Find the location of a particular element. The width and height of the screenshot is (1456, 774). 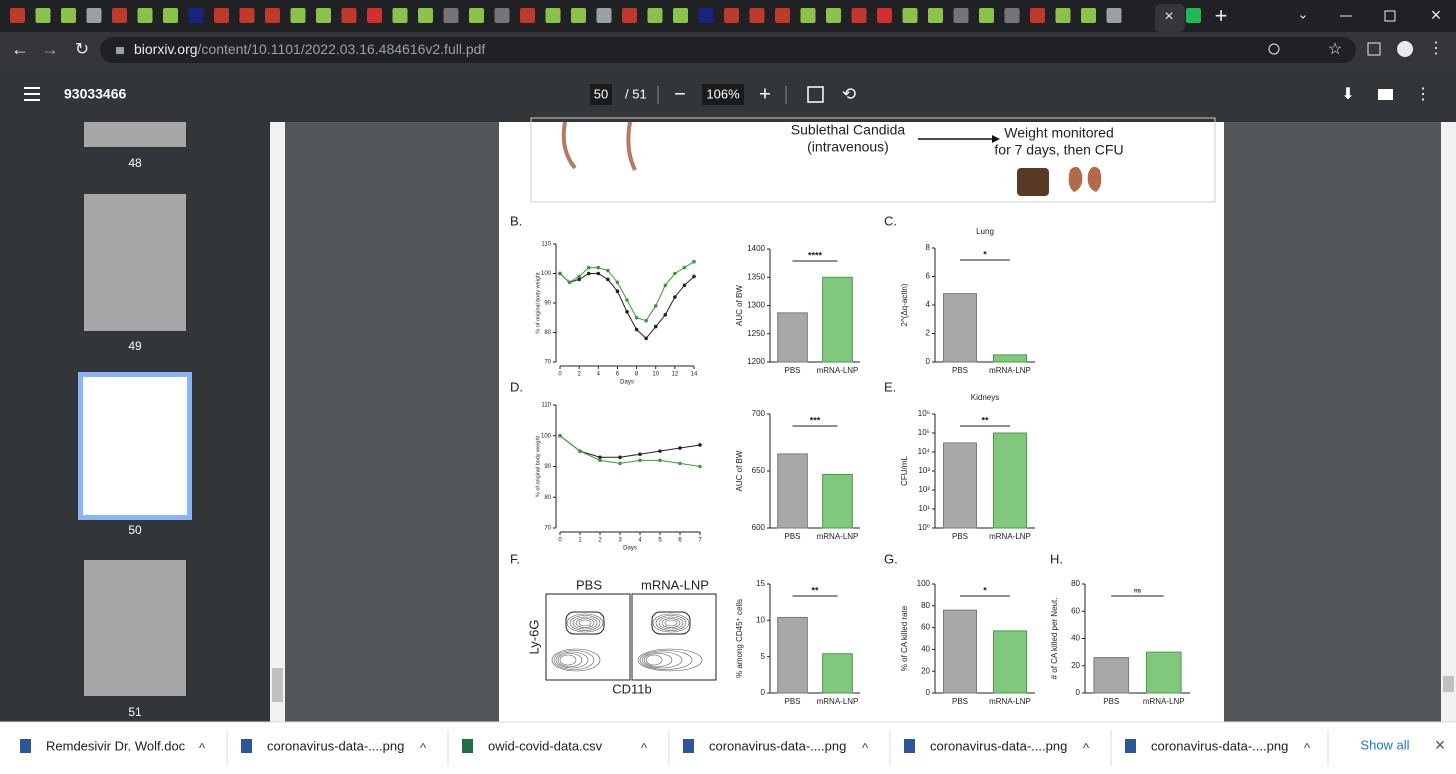

back: ← is located at coordinates (20, 49).